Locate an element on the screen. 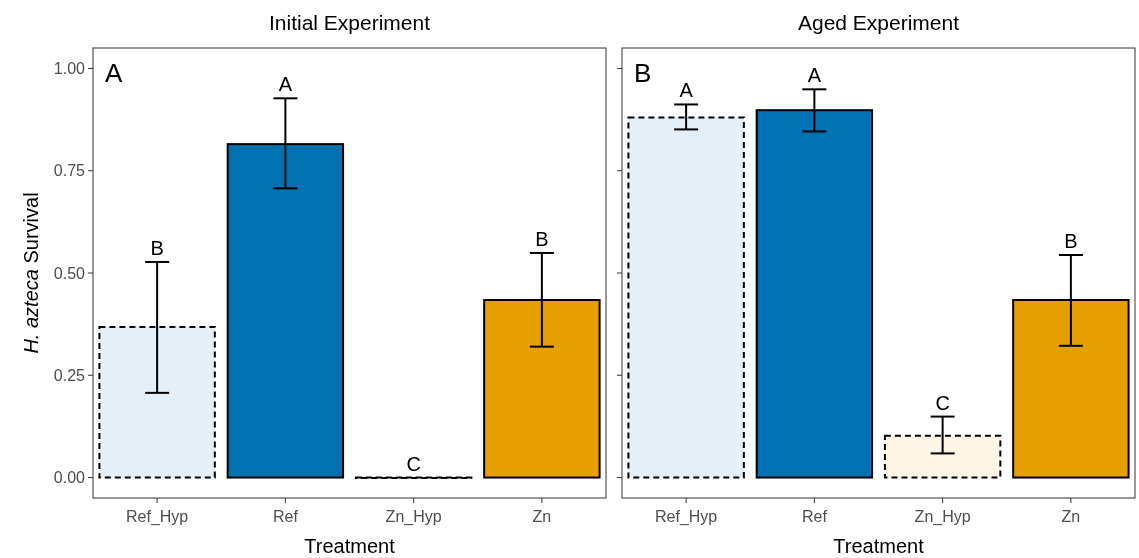 Image resolution: width=1139 pixels, height=558 pixels. y-tick-label: 0.25 is located at coordinates (69, 375).